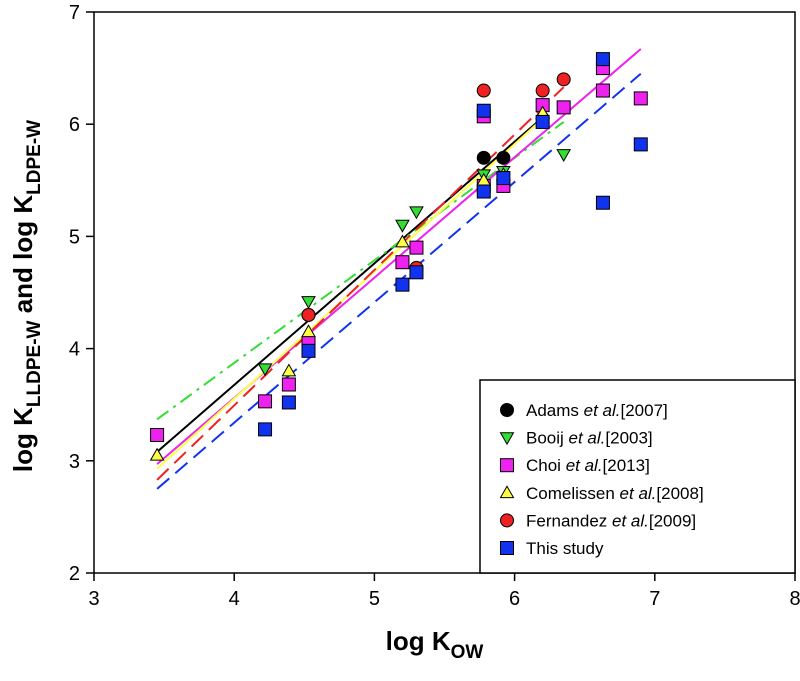 This screenshot has width=800, height=681. I want to click on legend-label-cornelissen: Comelissen et al.[2008], so click(615, 493).